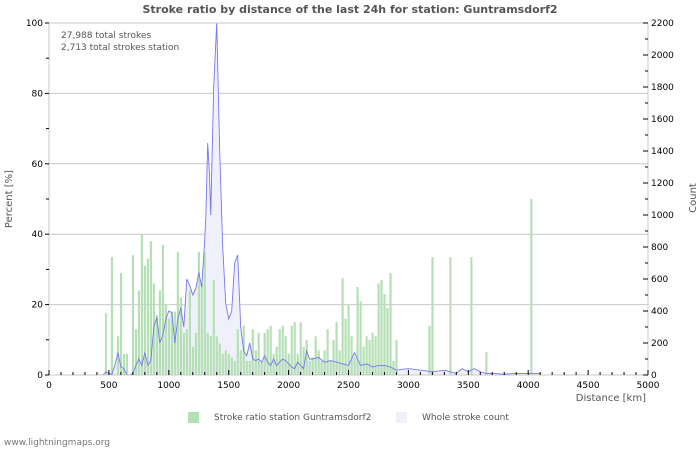 This screenshot has height=450, width=700. I want to click on svg-text: 1200, so click(662, 184).